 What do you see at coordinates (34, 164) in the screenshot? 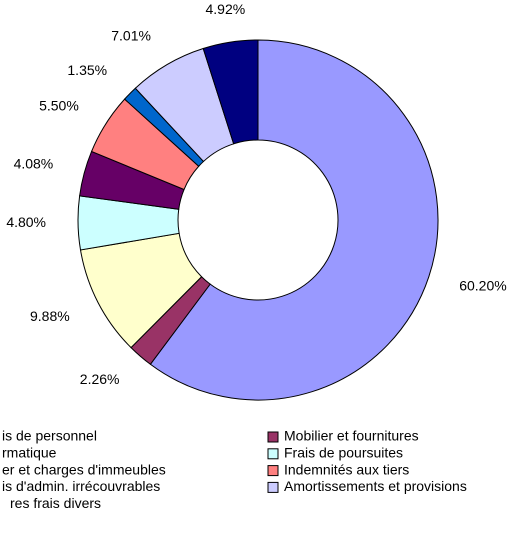
I see `data-label: 4.08%` at bounding box center [34, 164].